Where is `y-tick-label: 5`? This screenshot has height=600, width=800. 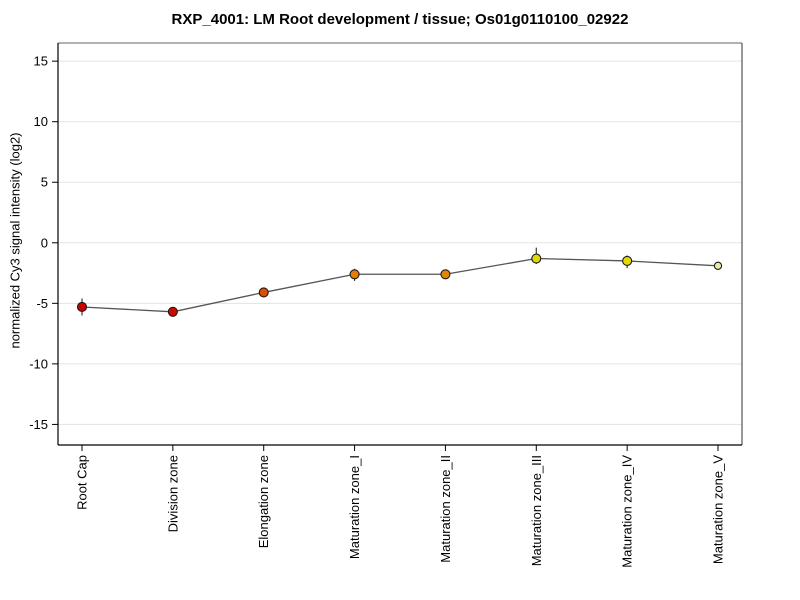 y-tick-label: 5 is located at coordinates (44, 182).